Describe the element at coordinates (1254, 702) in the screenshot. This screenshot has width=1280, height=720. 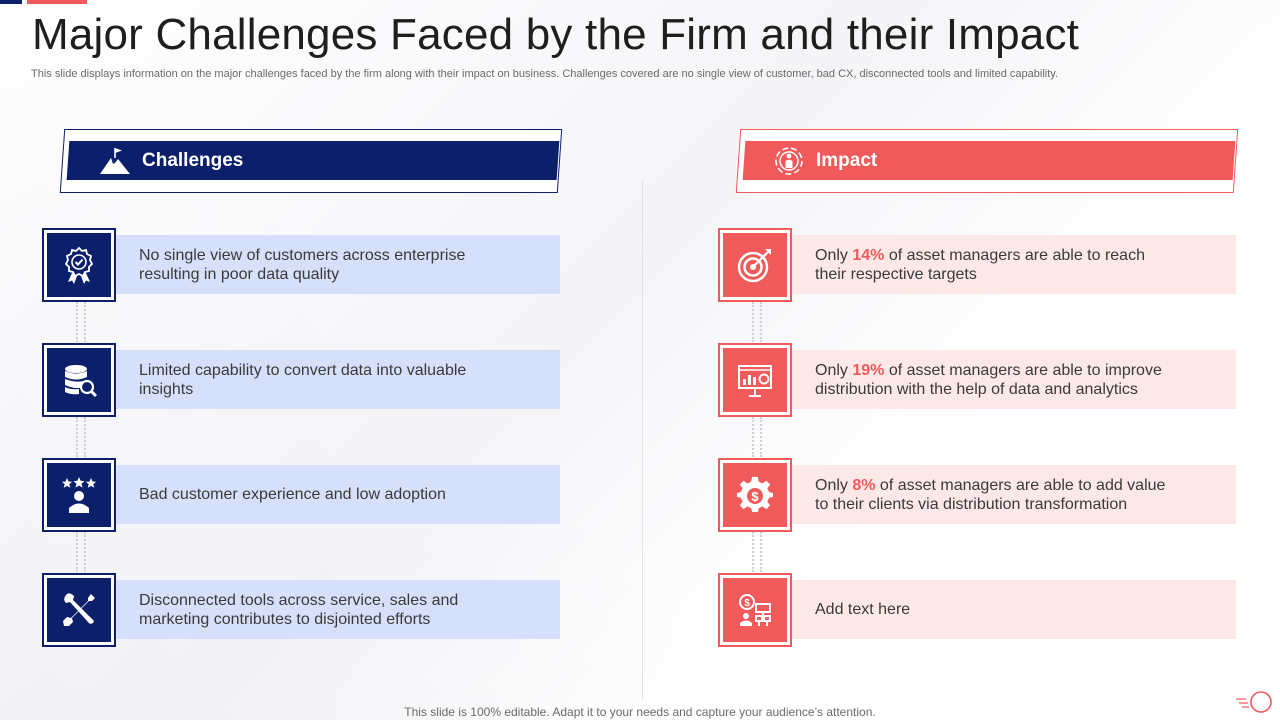
I see `rocket-circle-icon` at that location.